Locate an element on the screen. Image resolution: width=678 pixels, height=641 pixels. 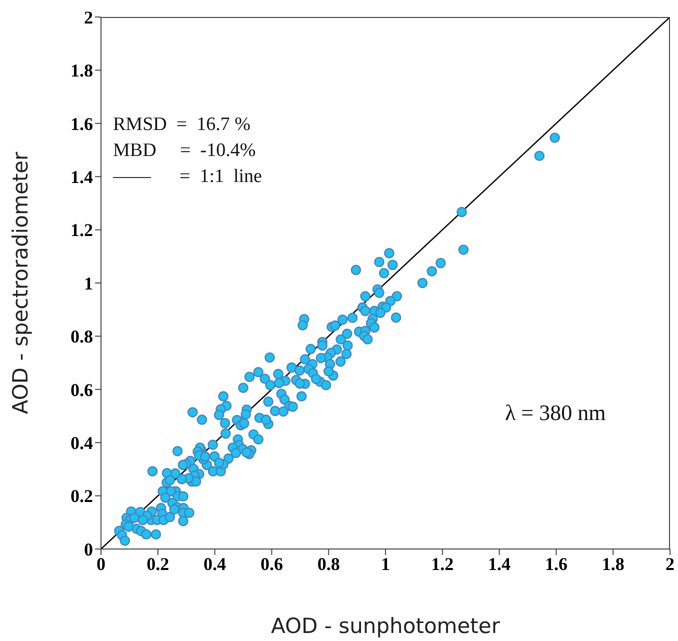
x-tick-label: 1.4 is located at coordinates (499, 564).